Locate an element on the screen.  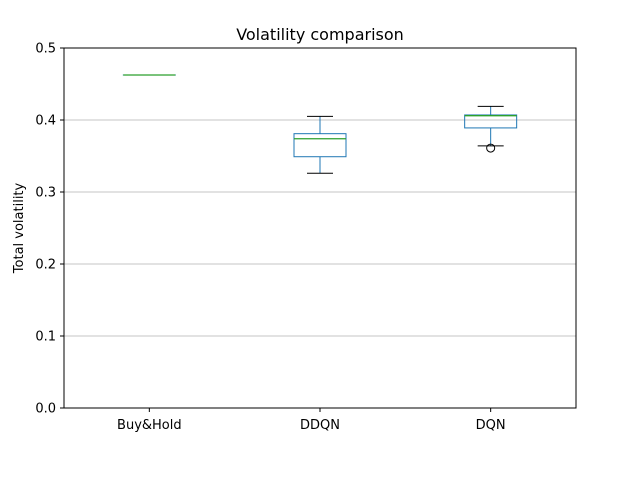
y-tick-label: 0.1 is located at coordinates (45, 337).